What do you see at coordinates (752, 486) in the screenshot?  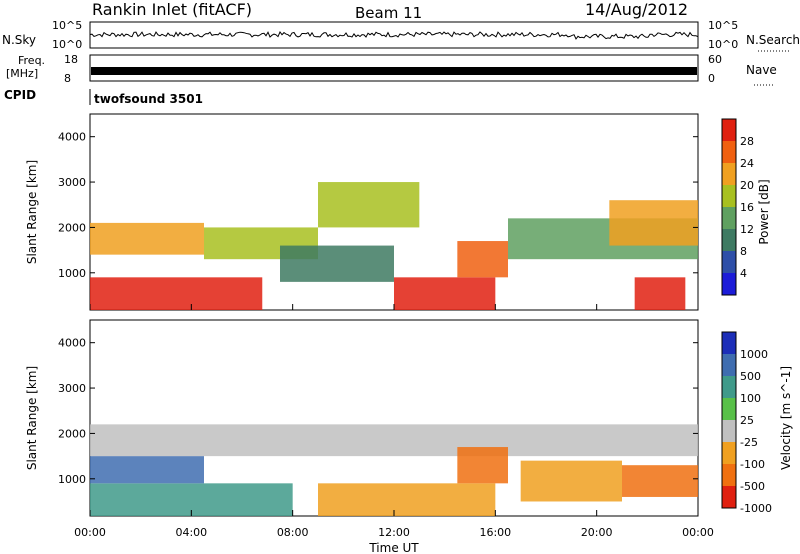 I see `colorbar-tick-label: -500` at bounding box center [752, 486].